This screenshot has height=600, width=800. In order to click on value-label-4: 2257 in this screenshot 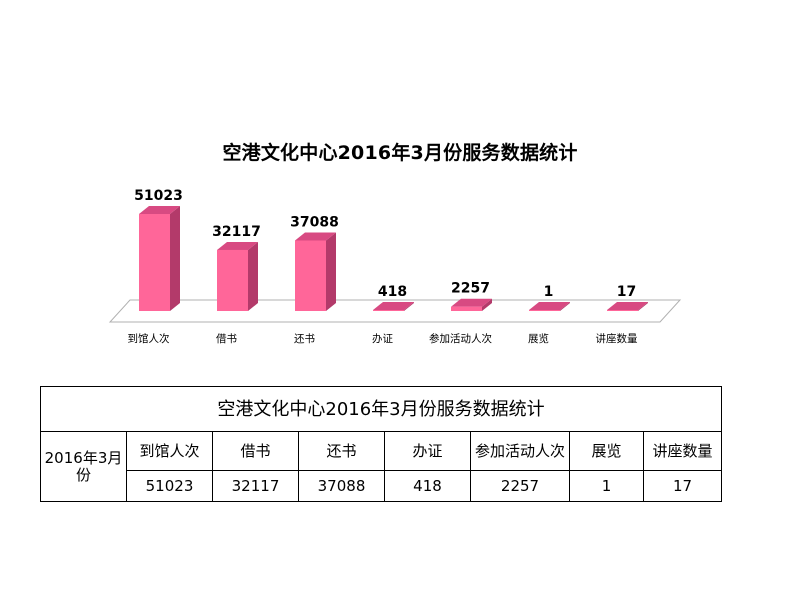, I will do `click(470, 289)`.